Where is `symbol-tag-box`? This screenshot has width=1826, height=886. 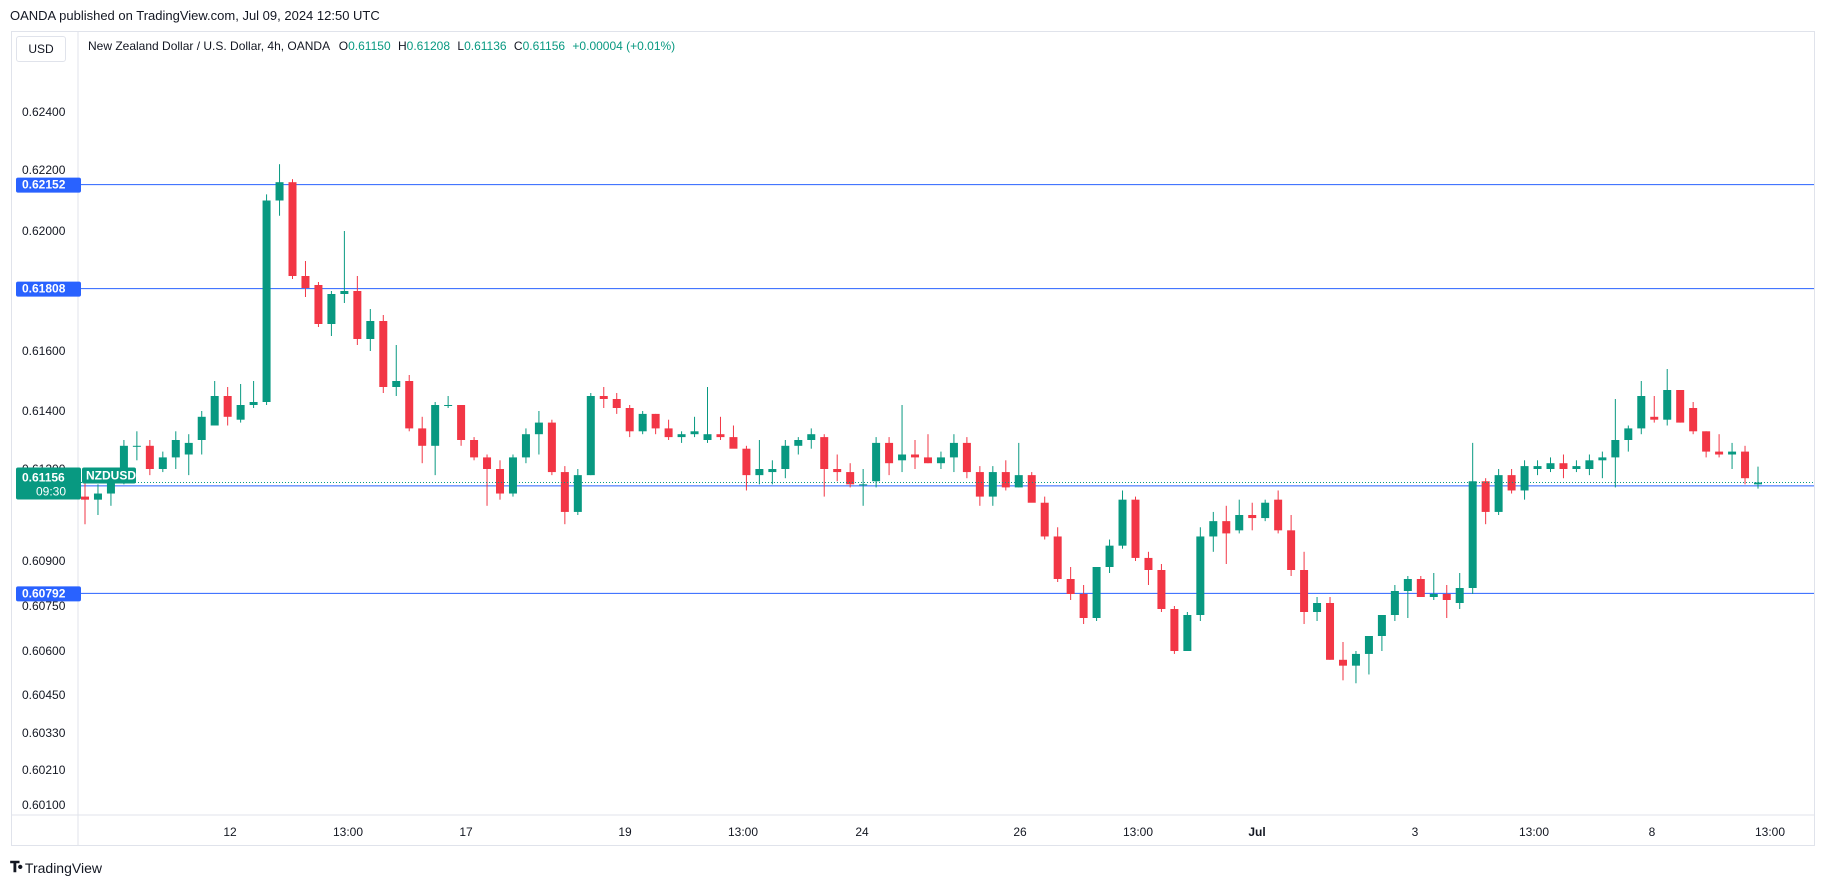
symbol-tag-box is located at coordinates (109, 475).